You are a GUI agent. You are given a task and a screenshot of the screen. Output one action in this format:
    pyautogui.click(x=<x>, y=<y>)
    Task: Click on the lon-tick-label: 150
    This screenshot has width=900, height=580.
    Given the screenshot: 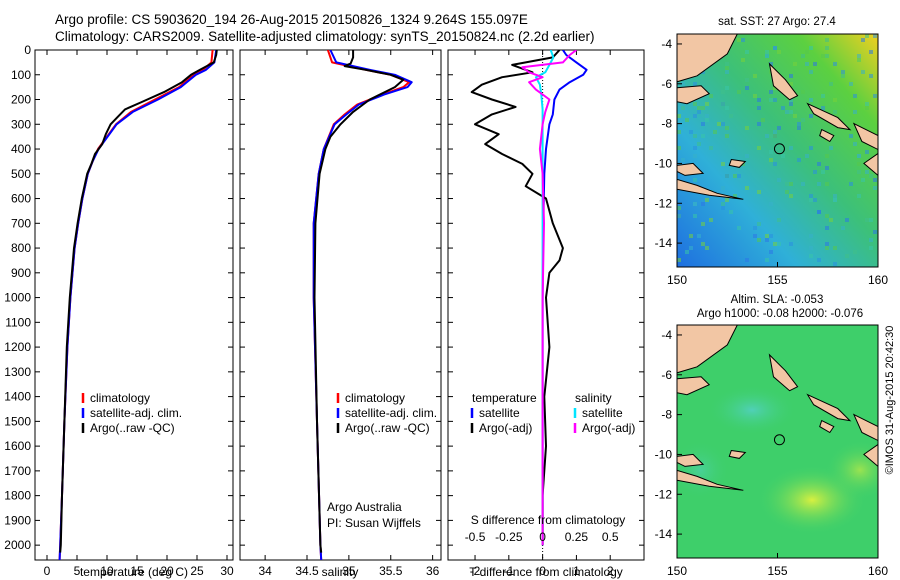 What is the action you would take?
    pyautogui.click(x=677, y=280)
    